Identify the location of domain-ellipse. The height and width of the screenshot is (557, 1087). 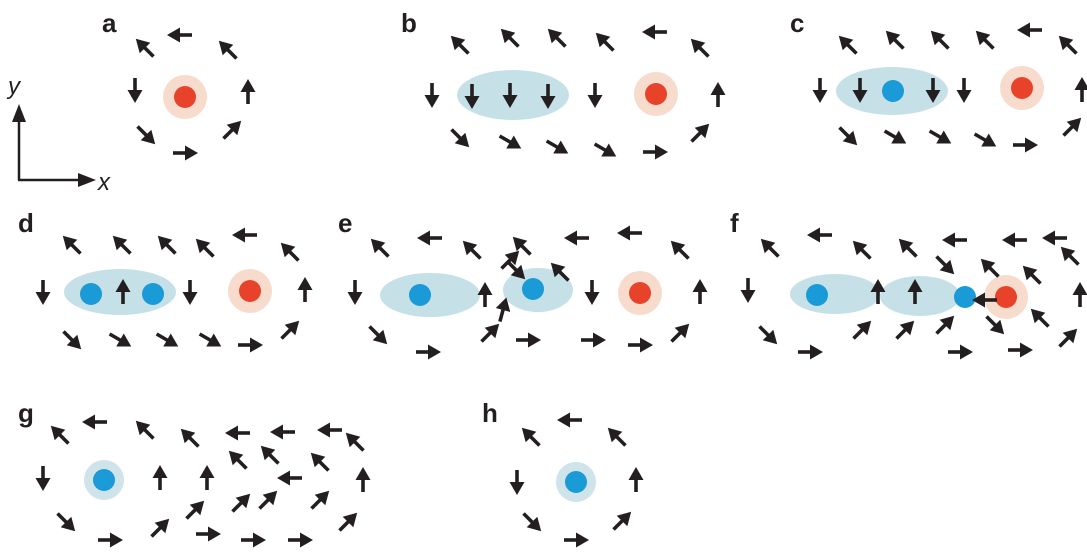
(920, 296).